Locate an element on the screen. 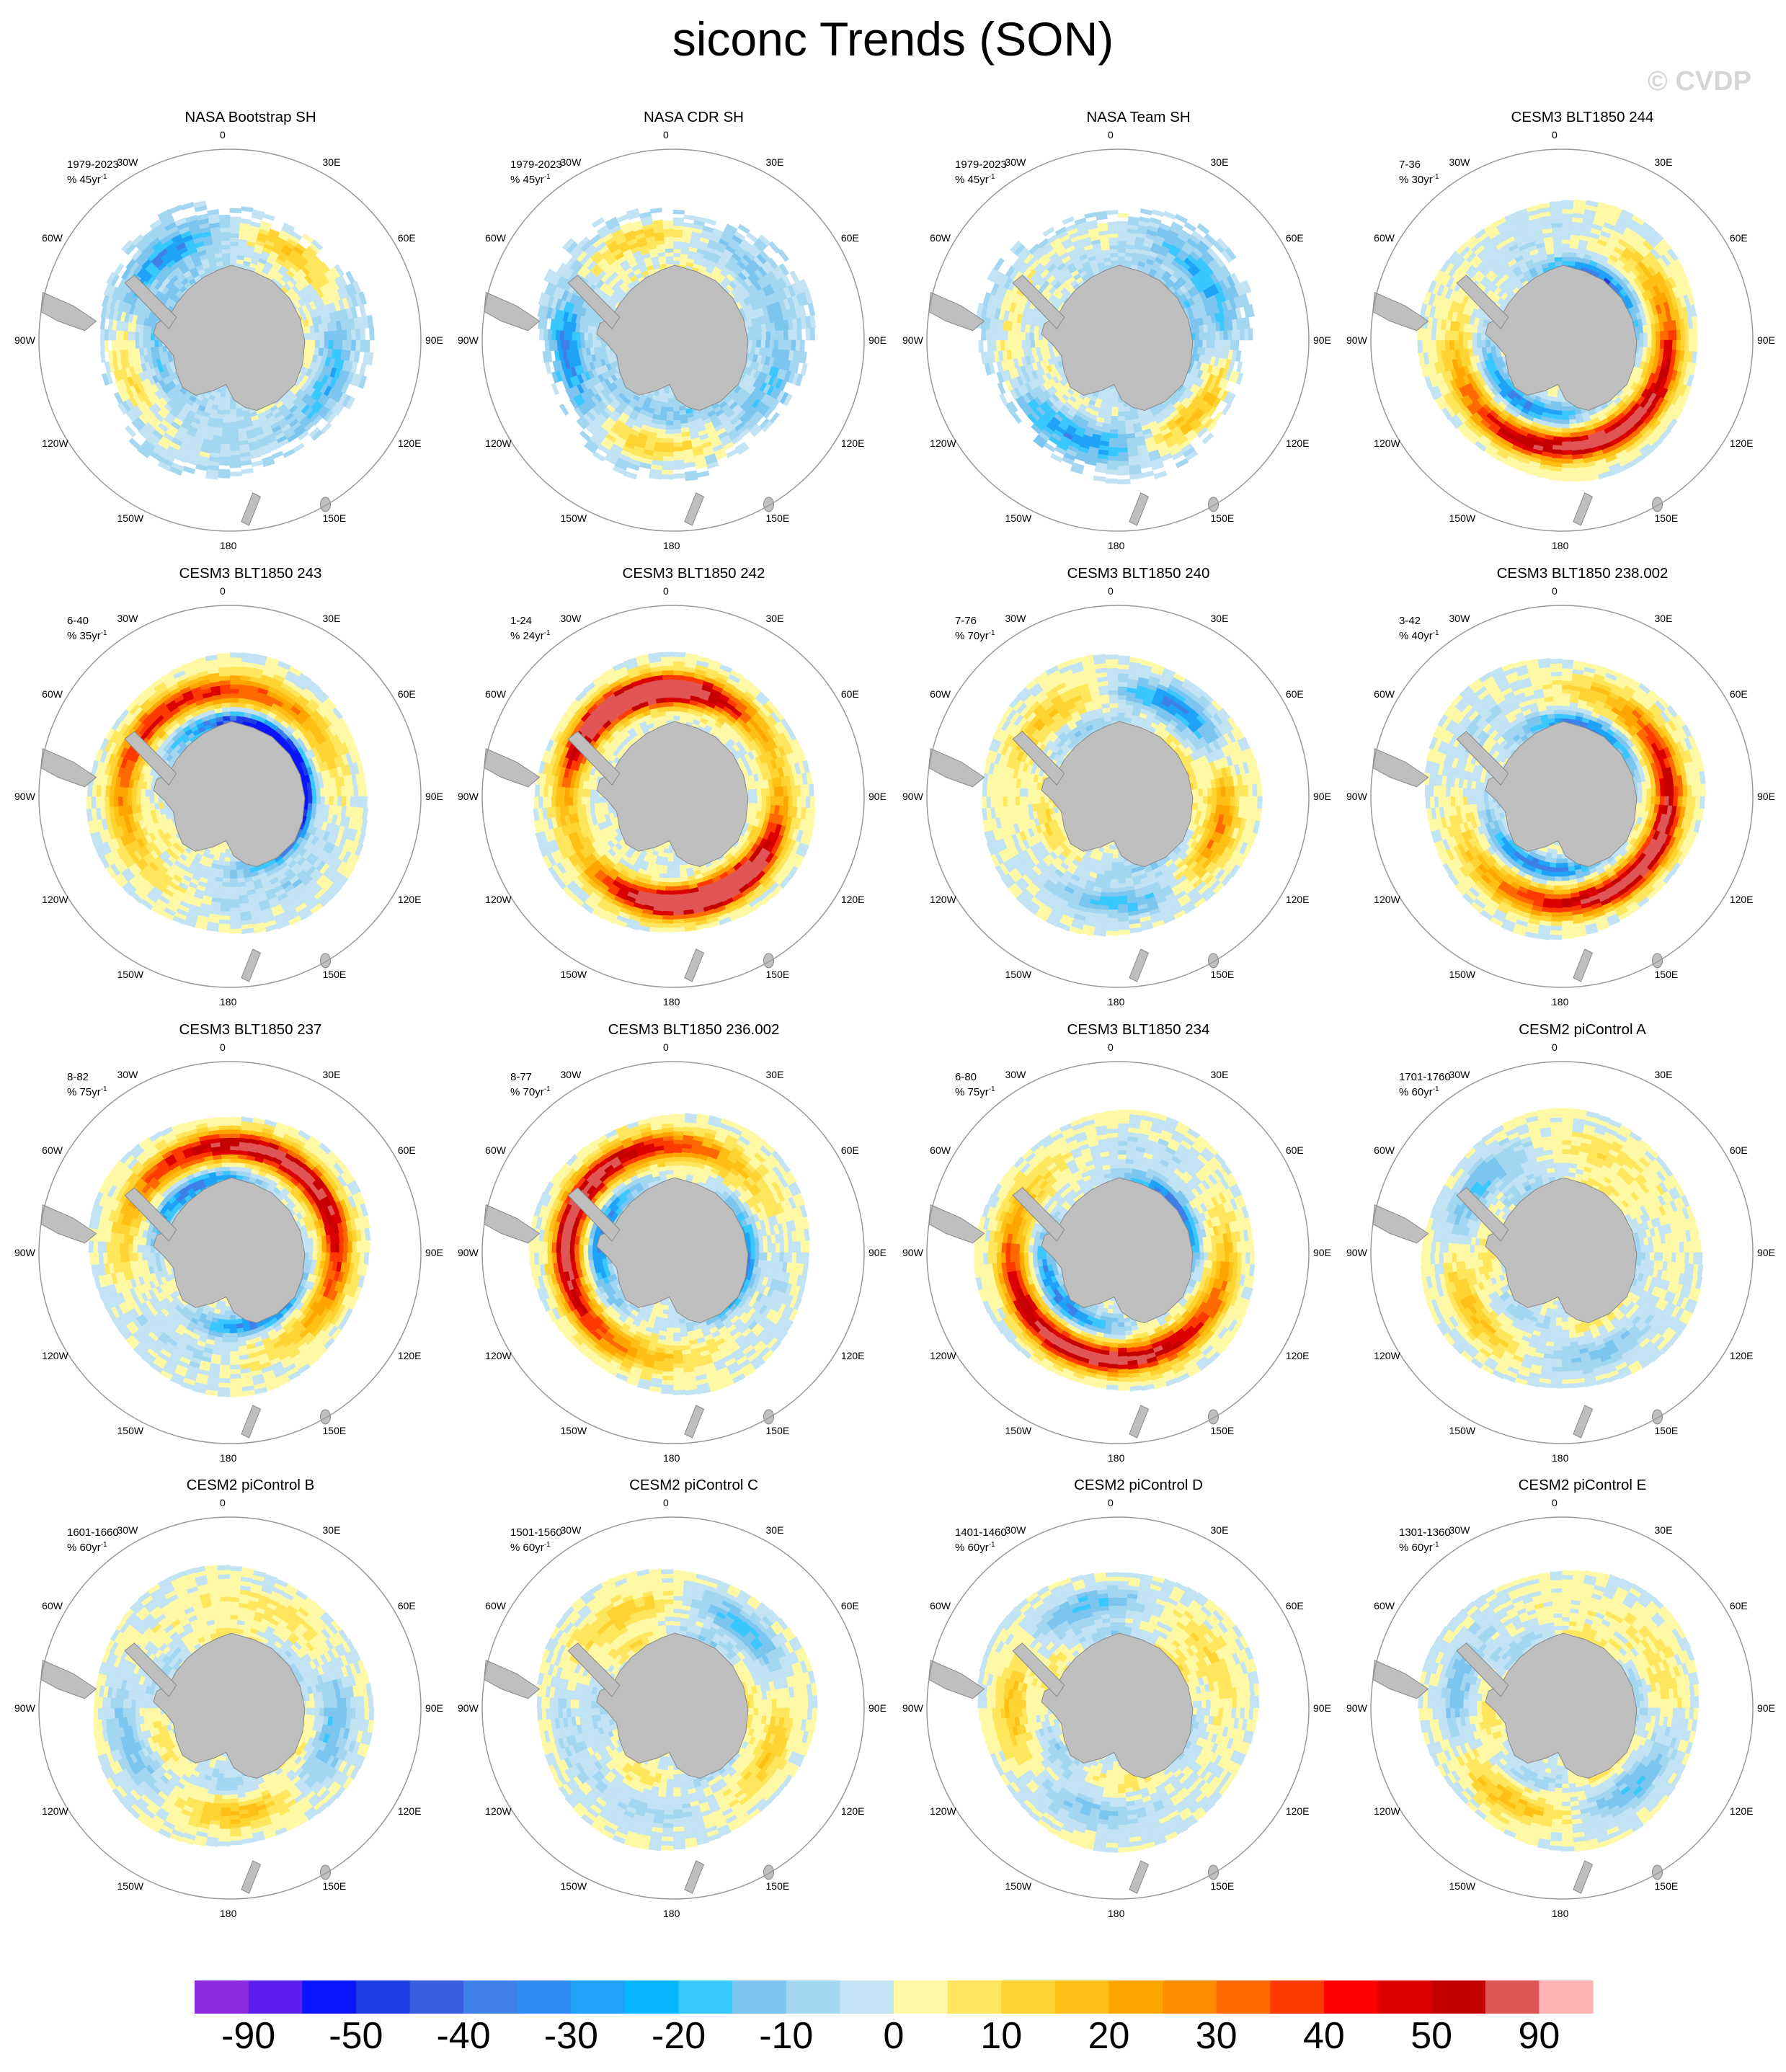 This screenshot has height=2072, width=1786. longitude-label: 0 is located at coordinates (666, 135).